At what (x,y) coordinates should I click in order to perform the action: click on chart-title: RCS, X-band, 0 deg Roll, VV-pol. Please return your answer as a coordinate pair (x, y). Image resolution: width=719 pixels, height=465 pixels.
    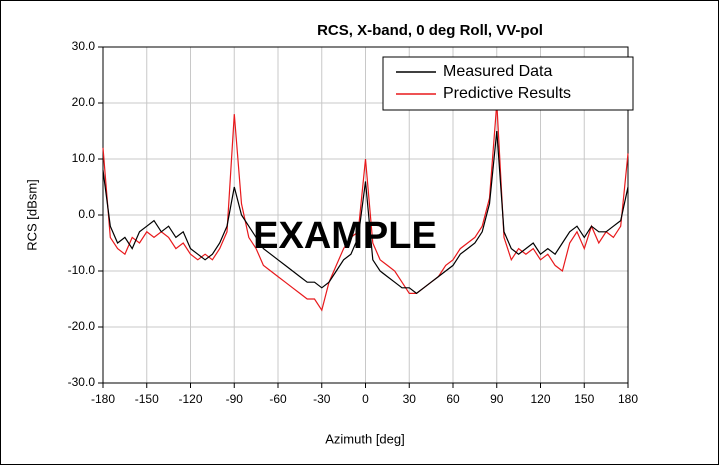
    Looking at the image, I should click on (430, 30).